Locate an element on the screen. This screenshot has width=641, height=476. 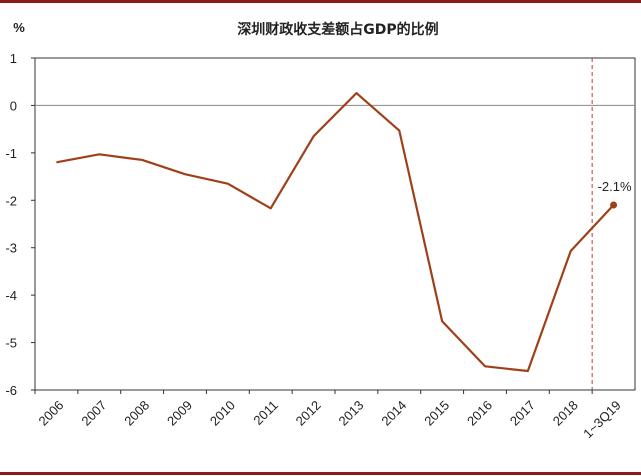
y-tick-label: 0 is located at coordinates (13, 105).